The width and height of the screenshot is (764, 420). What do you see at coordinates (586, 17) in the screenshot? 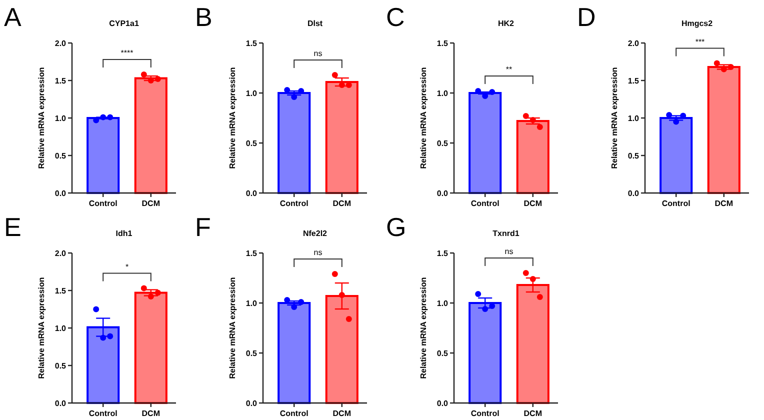
I see `text: D` at bounding box center [586, 17].